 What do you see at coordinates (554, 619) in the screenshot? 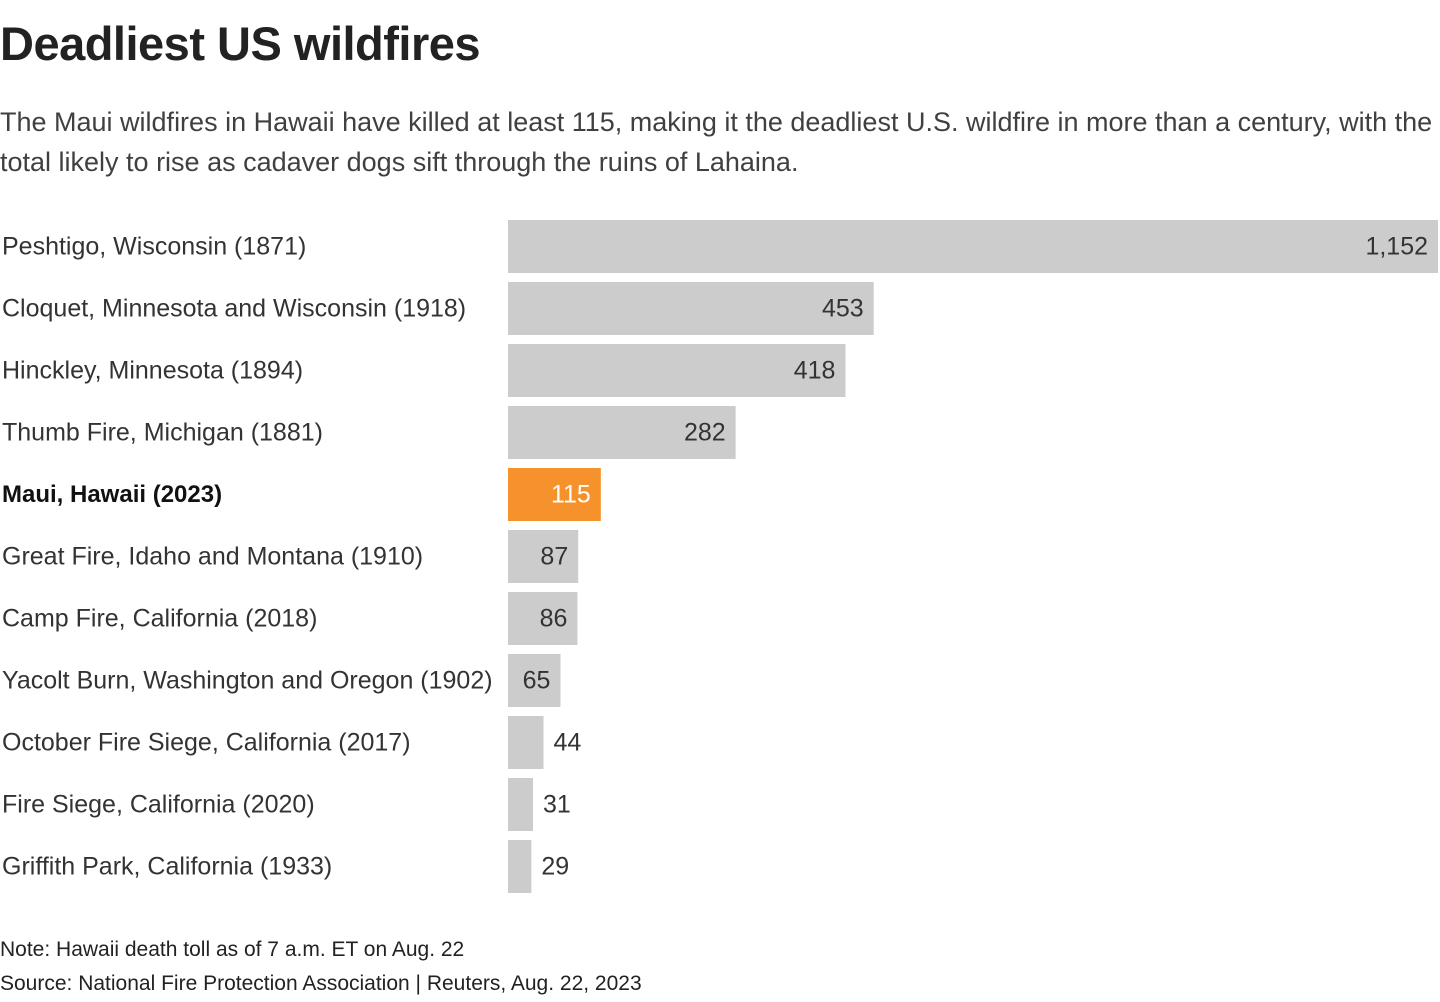
I see `value-label: 86` at bounding box center [554, 619].